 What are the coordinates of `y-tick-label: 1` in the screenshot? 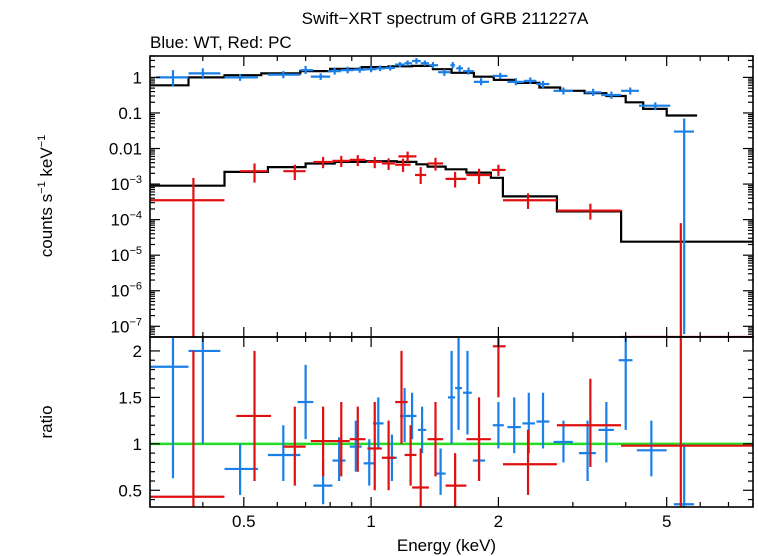 It's located at (137, 77).